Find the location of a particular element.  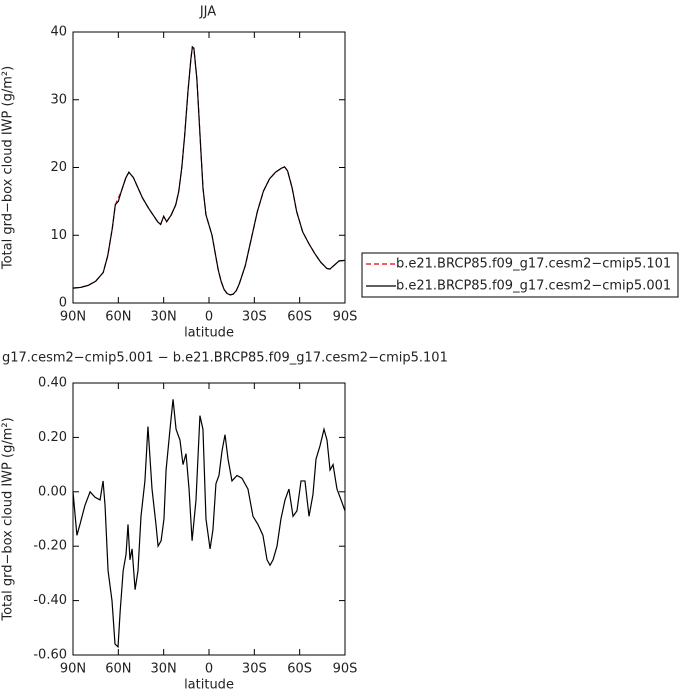

chart-title: JJA is located at coordinates (207, 12).